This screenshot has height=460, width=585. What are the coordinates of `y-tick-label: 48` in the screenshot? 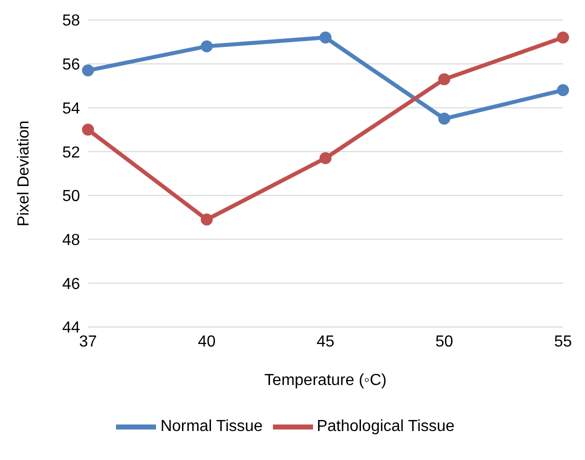 It's located at (71, 240).